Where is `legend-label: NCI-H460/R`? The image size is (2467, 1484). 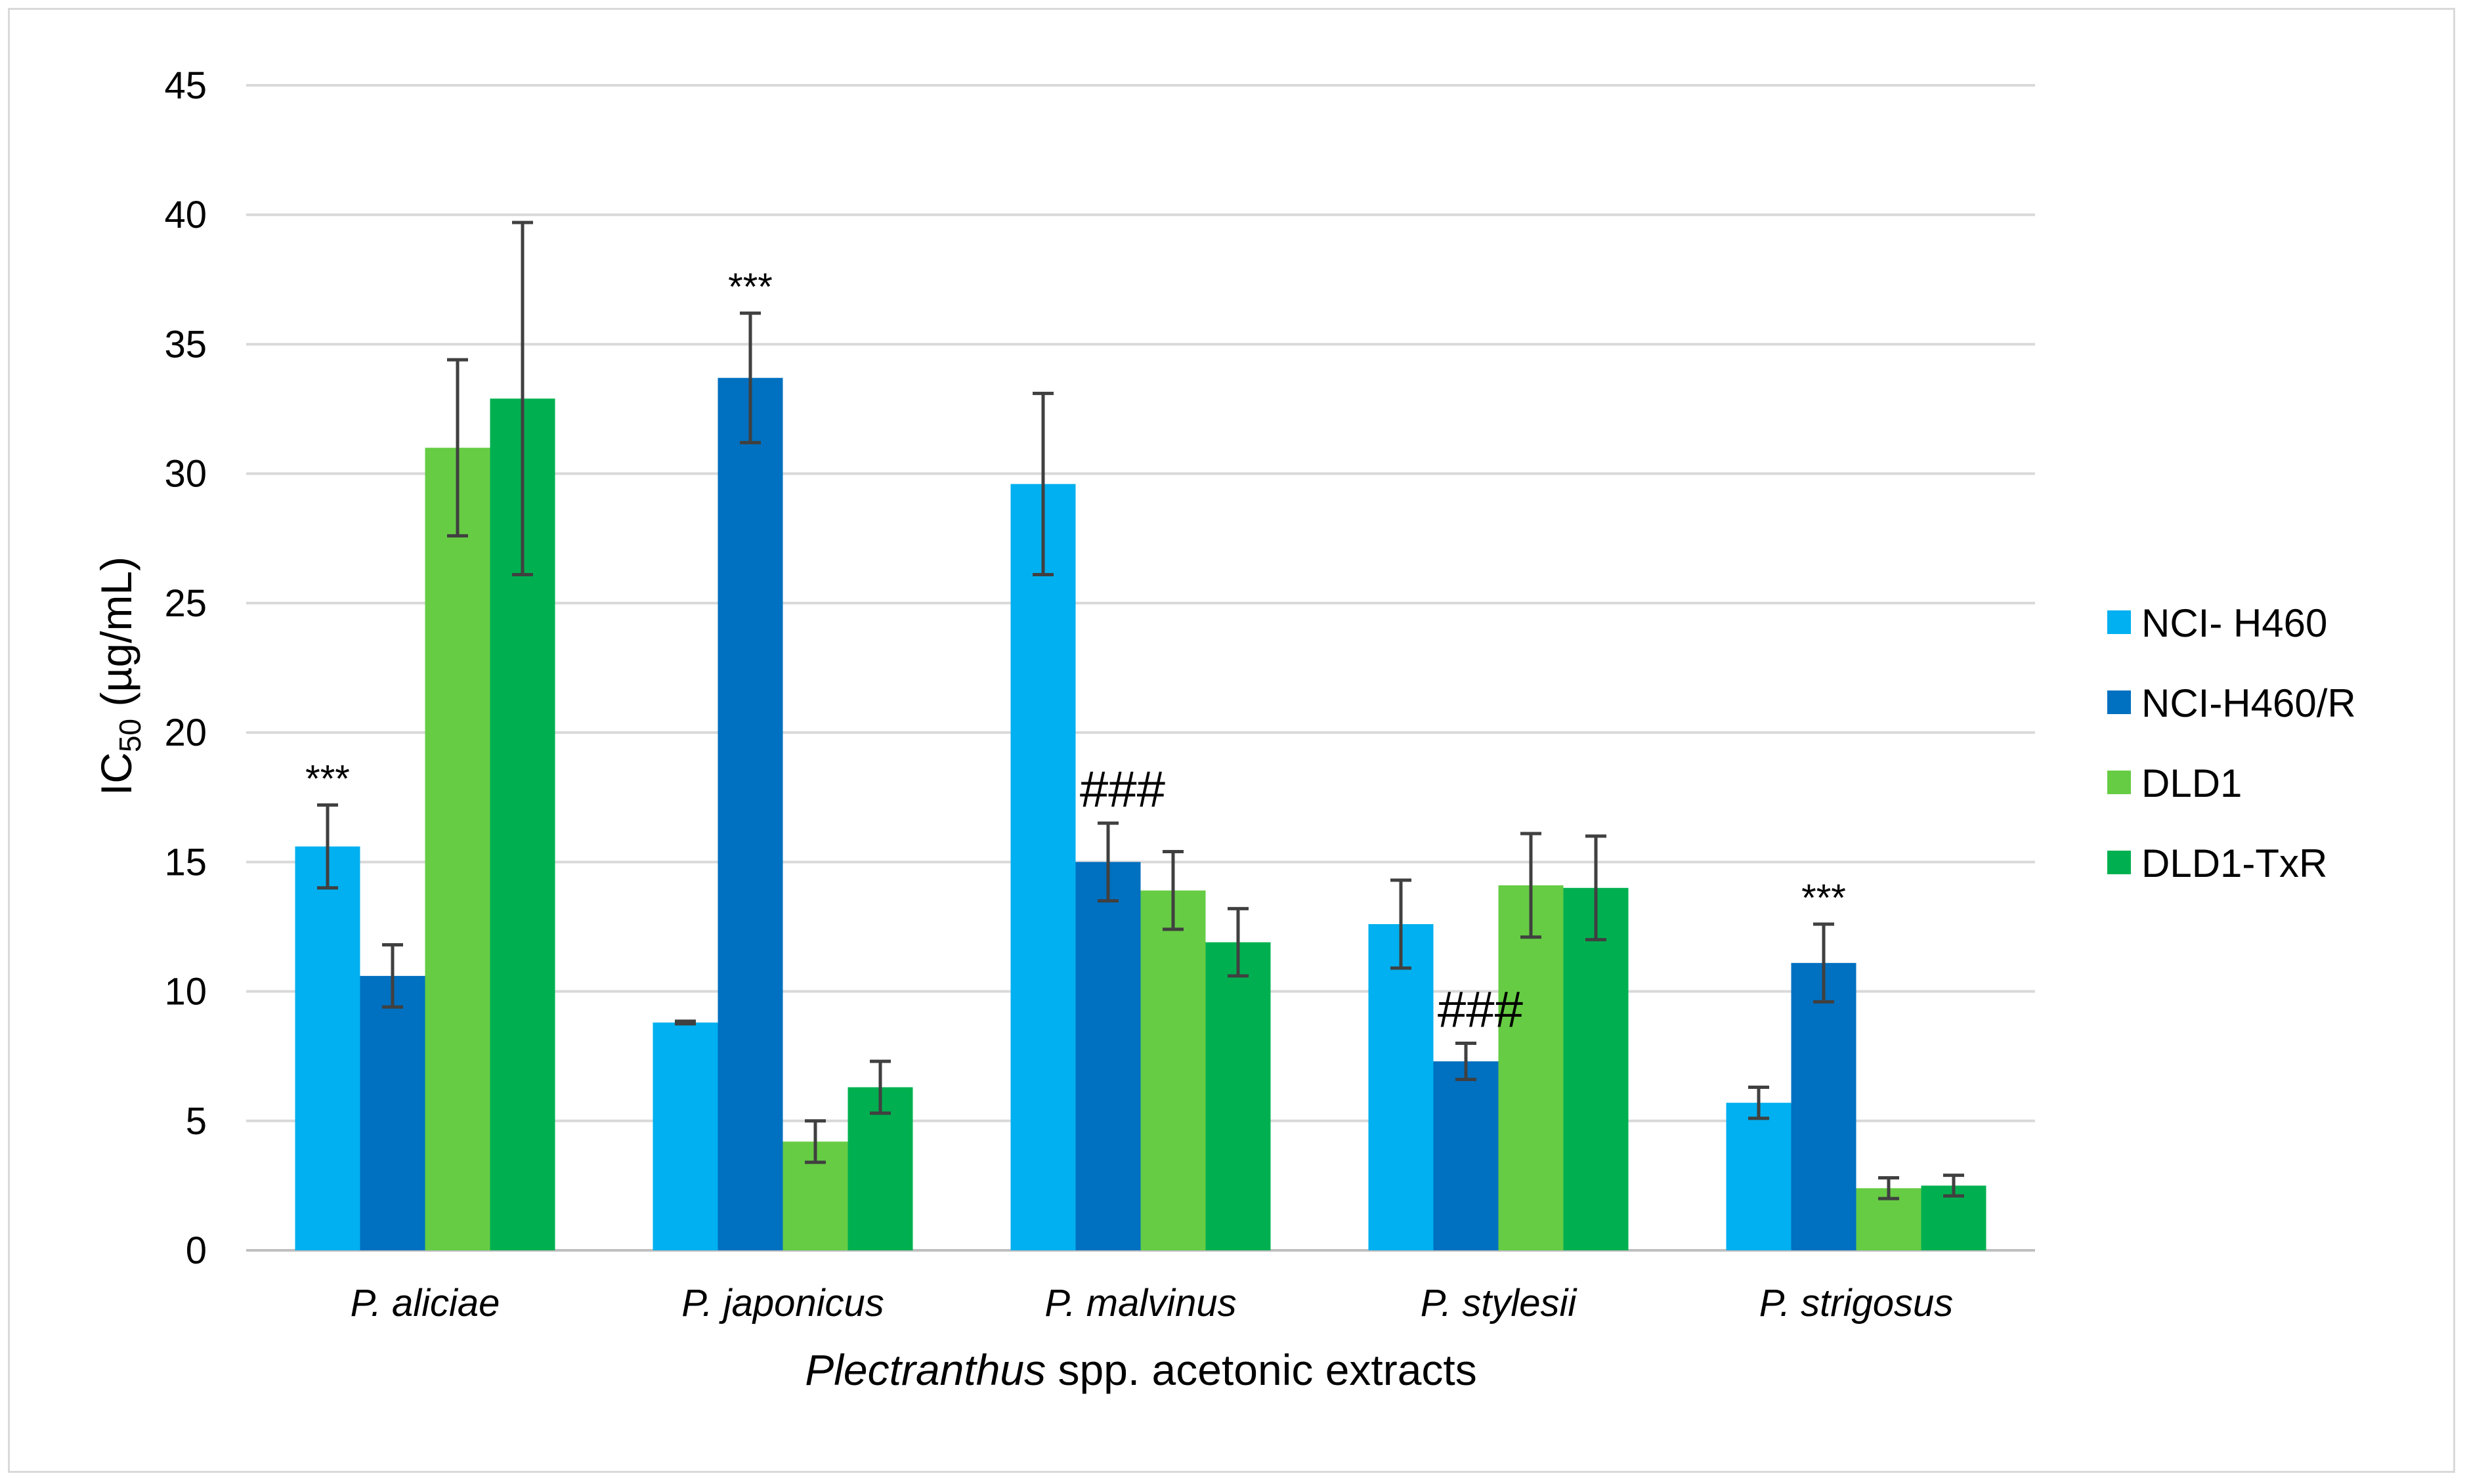
legend-label: NCI-H460/R is located at coordinates (2248, 703).